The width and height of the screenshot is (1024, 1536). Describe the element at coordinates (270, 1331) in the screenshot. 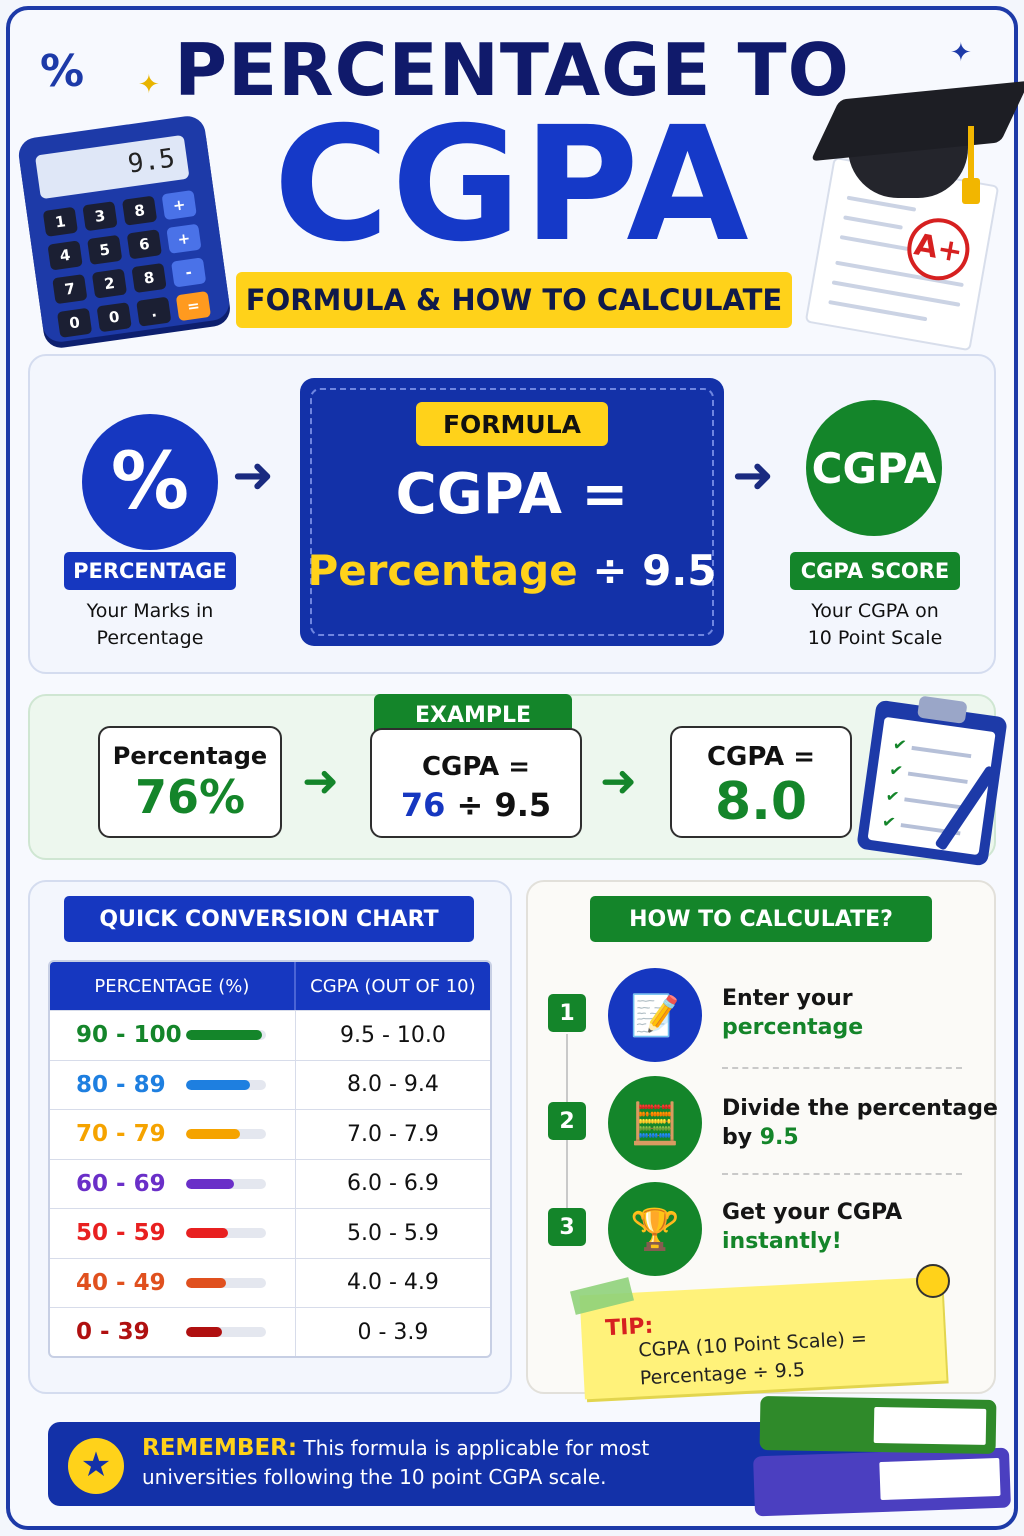

I see `table-row: 0 - 39 0 - 3.9` at that location.